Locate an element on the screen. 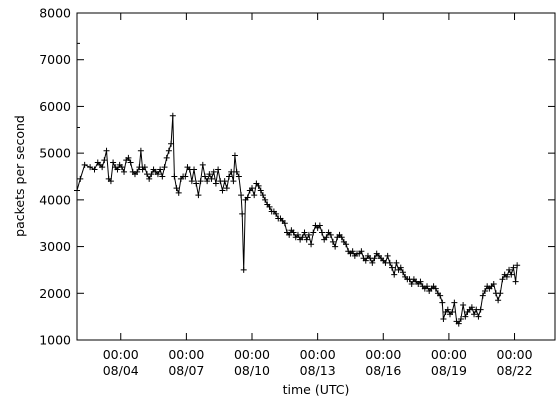  x-tick-date-label: 08/13 is located at coordinates (318, 370).